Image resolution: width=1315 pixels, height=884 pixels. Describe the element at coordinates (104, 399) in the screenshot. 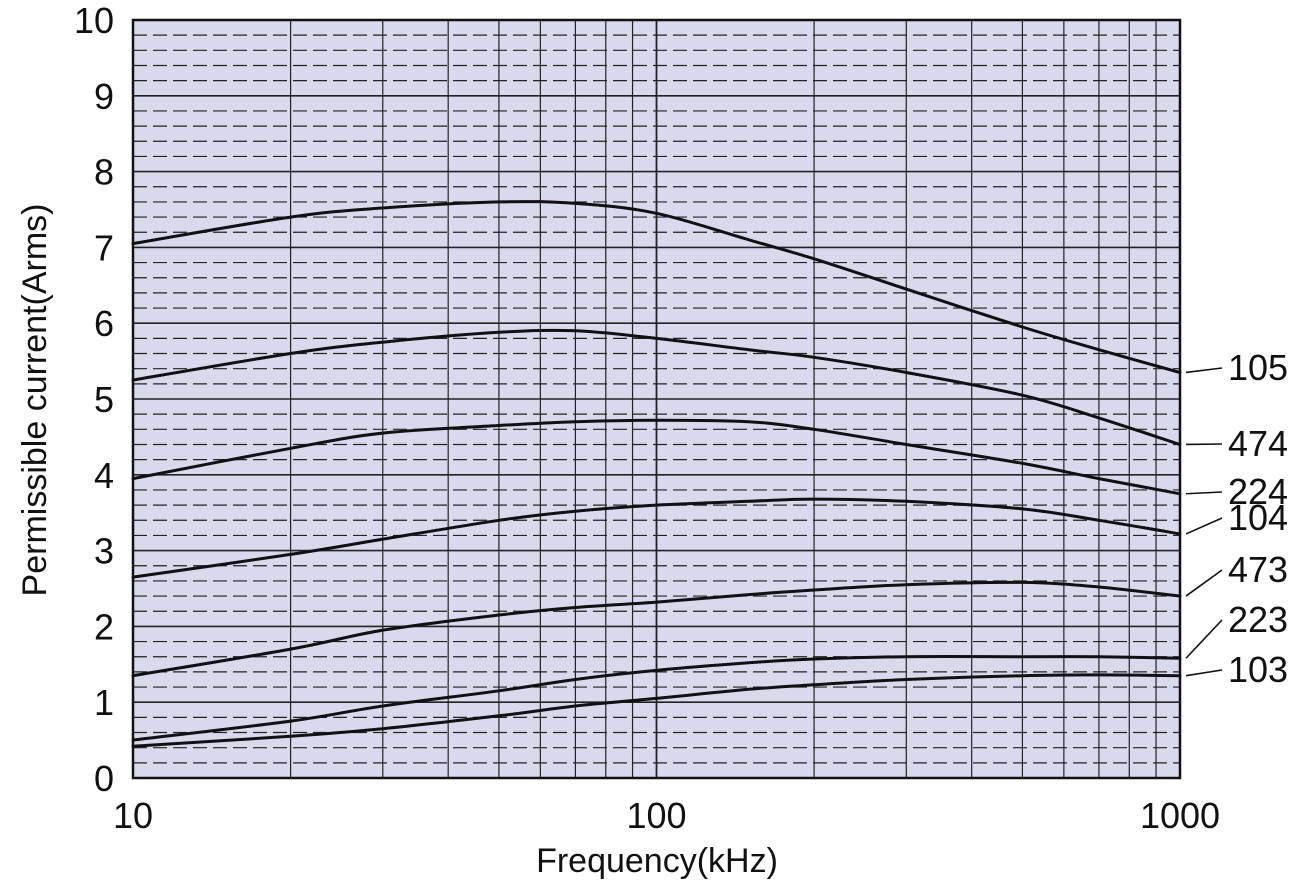

I see `y-tick-label: 5` at that location.